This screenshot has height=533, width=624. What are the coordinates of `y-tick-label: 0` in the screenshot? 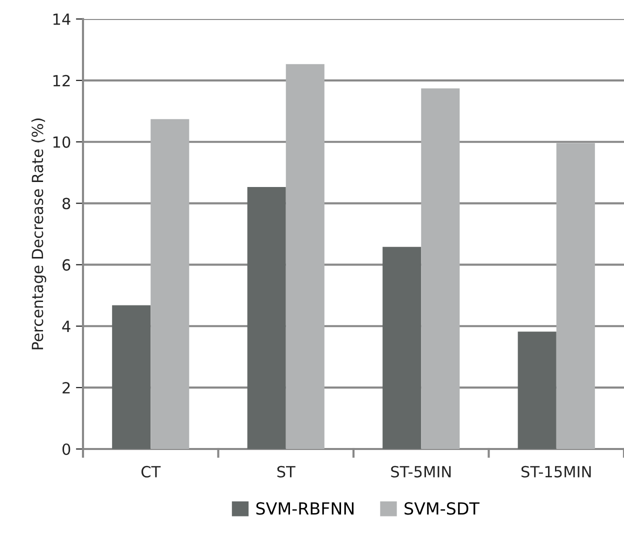 It's located at (66, 449).